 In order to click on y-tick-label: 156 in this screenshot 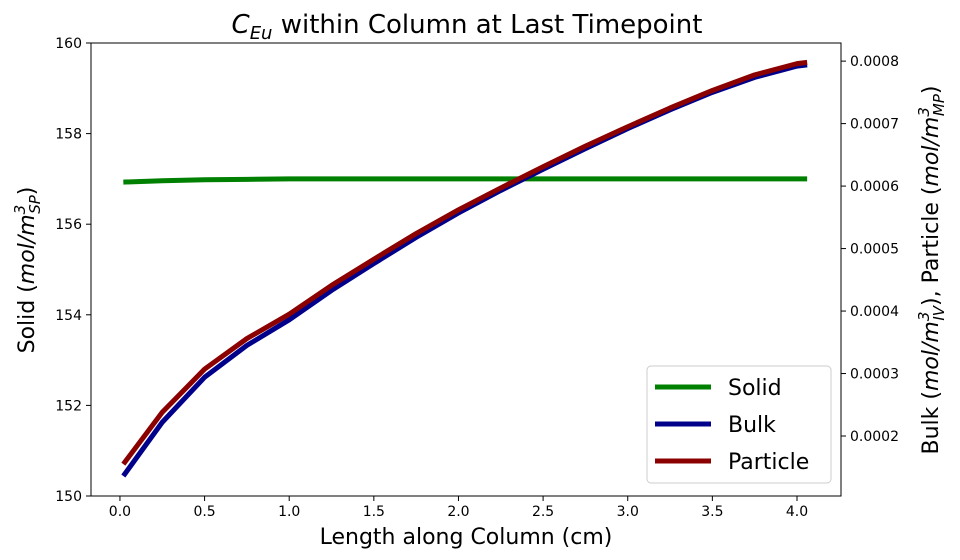, I will do `click(68, 225)`.